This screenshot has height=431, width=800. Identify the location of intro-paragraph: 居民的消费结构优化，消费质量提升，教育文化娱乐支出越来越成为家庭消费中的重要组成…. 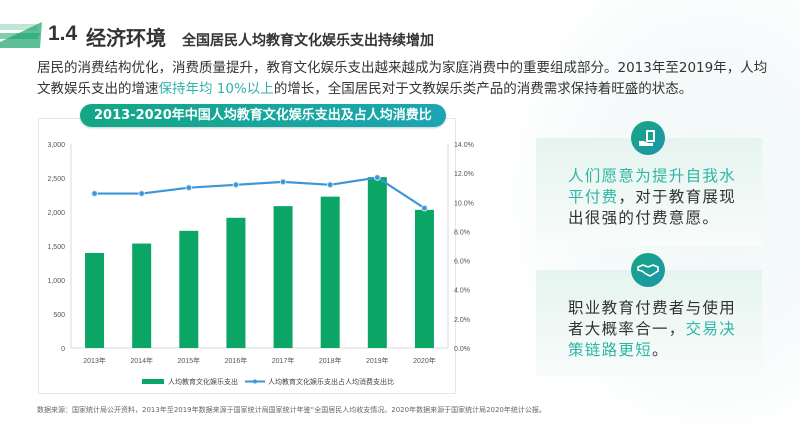
(407, 79).